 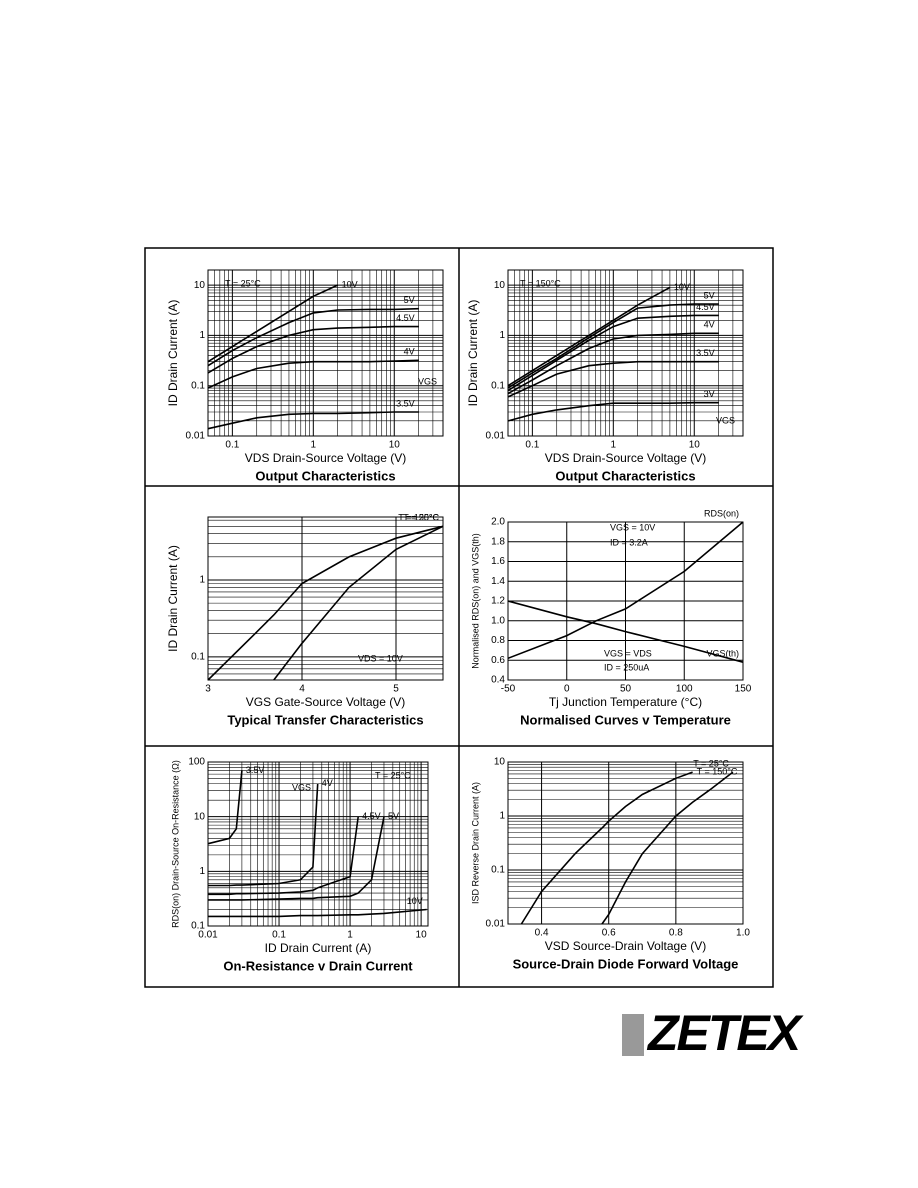 What do you see at coordinates (498, 660) in the screenshot?
I see `y-tick-label: 0.6` at bounding box center [498, 660].